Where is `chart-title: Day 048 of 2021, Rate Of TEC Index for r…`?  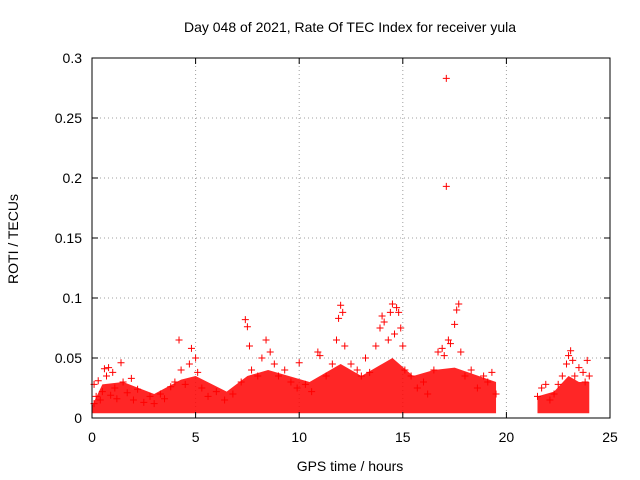
chart-title: Day 048 of 2021, Rate Of TEC Index for r… is located at coordinates (350, 27).